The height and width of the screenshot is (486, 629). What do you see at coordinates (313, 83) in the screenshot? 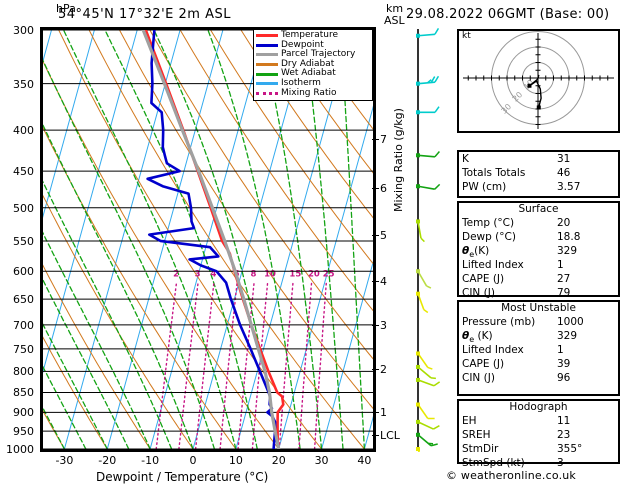
I see `legend-item: Isotherm` at bounding box center [313, 83].